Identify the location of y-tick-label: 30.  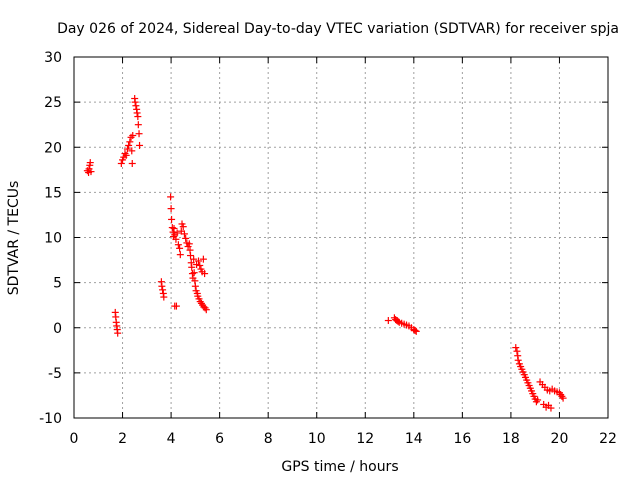
(53, 58).